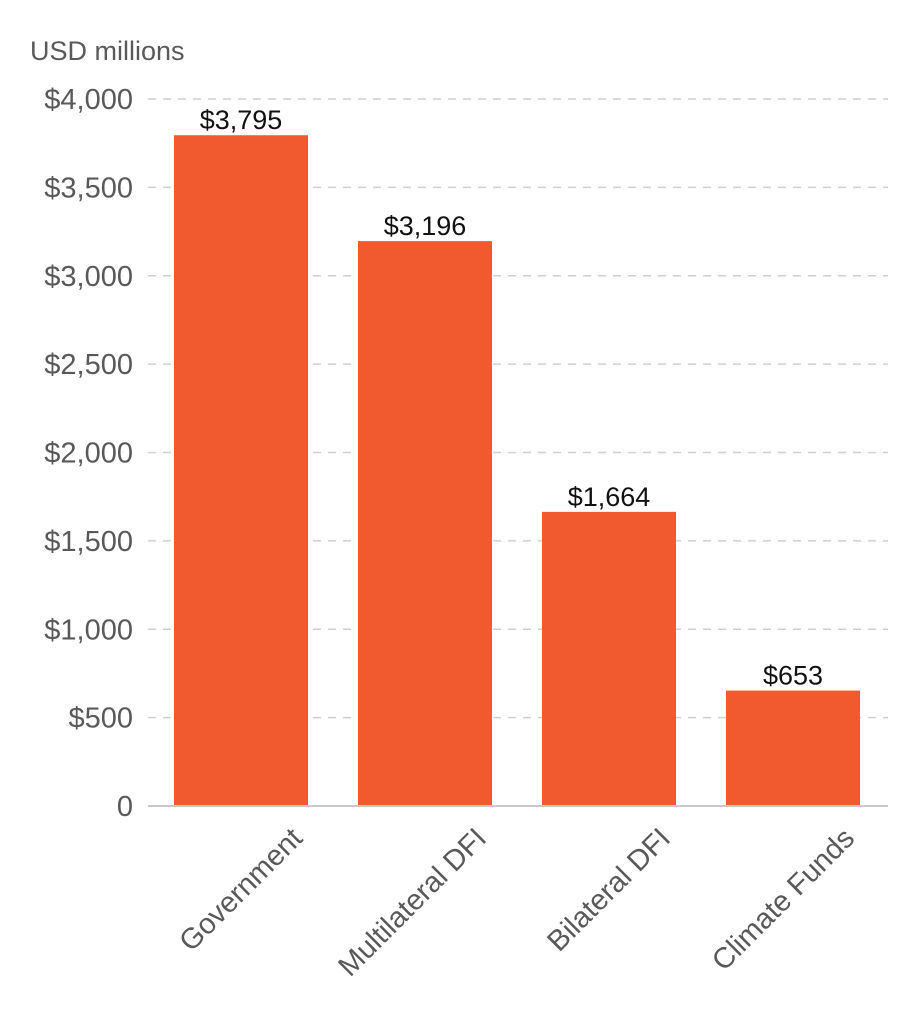 This screenshot has height=1019, width=909. What do you see at coordinates (100, 719) in the screenshot?
I see `y-tick-label: $500` at bounding box center [100, 719].